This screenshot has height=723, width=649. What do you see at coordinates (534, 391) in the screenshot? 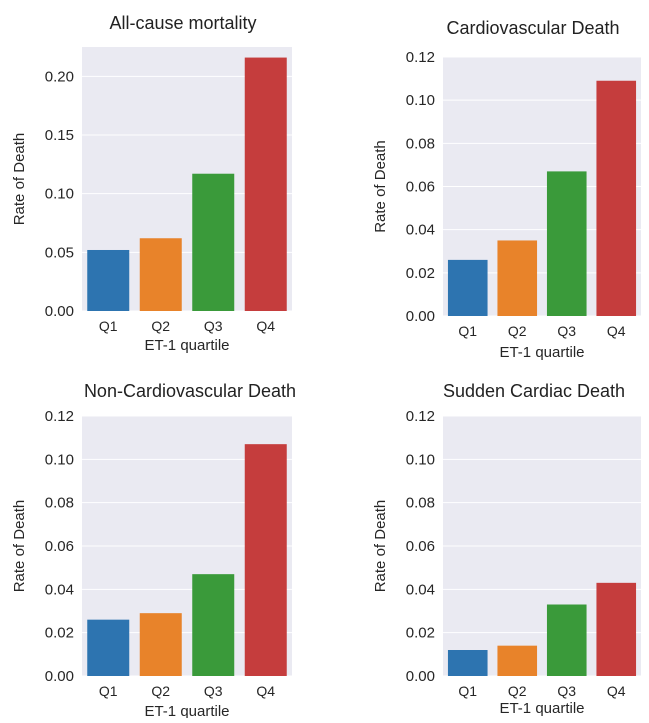
I see `chart-title: Sudden Cardiac Death` at bounding box center [534, 391].